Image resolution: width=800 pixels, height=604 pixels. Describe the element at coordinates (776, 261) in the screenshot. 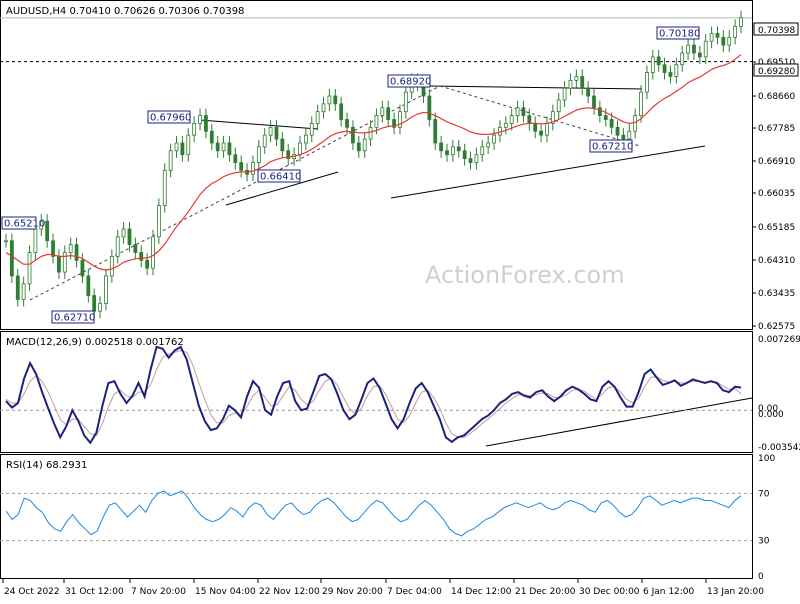

I see `price-axis-label: 0.64310` at that location.